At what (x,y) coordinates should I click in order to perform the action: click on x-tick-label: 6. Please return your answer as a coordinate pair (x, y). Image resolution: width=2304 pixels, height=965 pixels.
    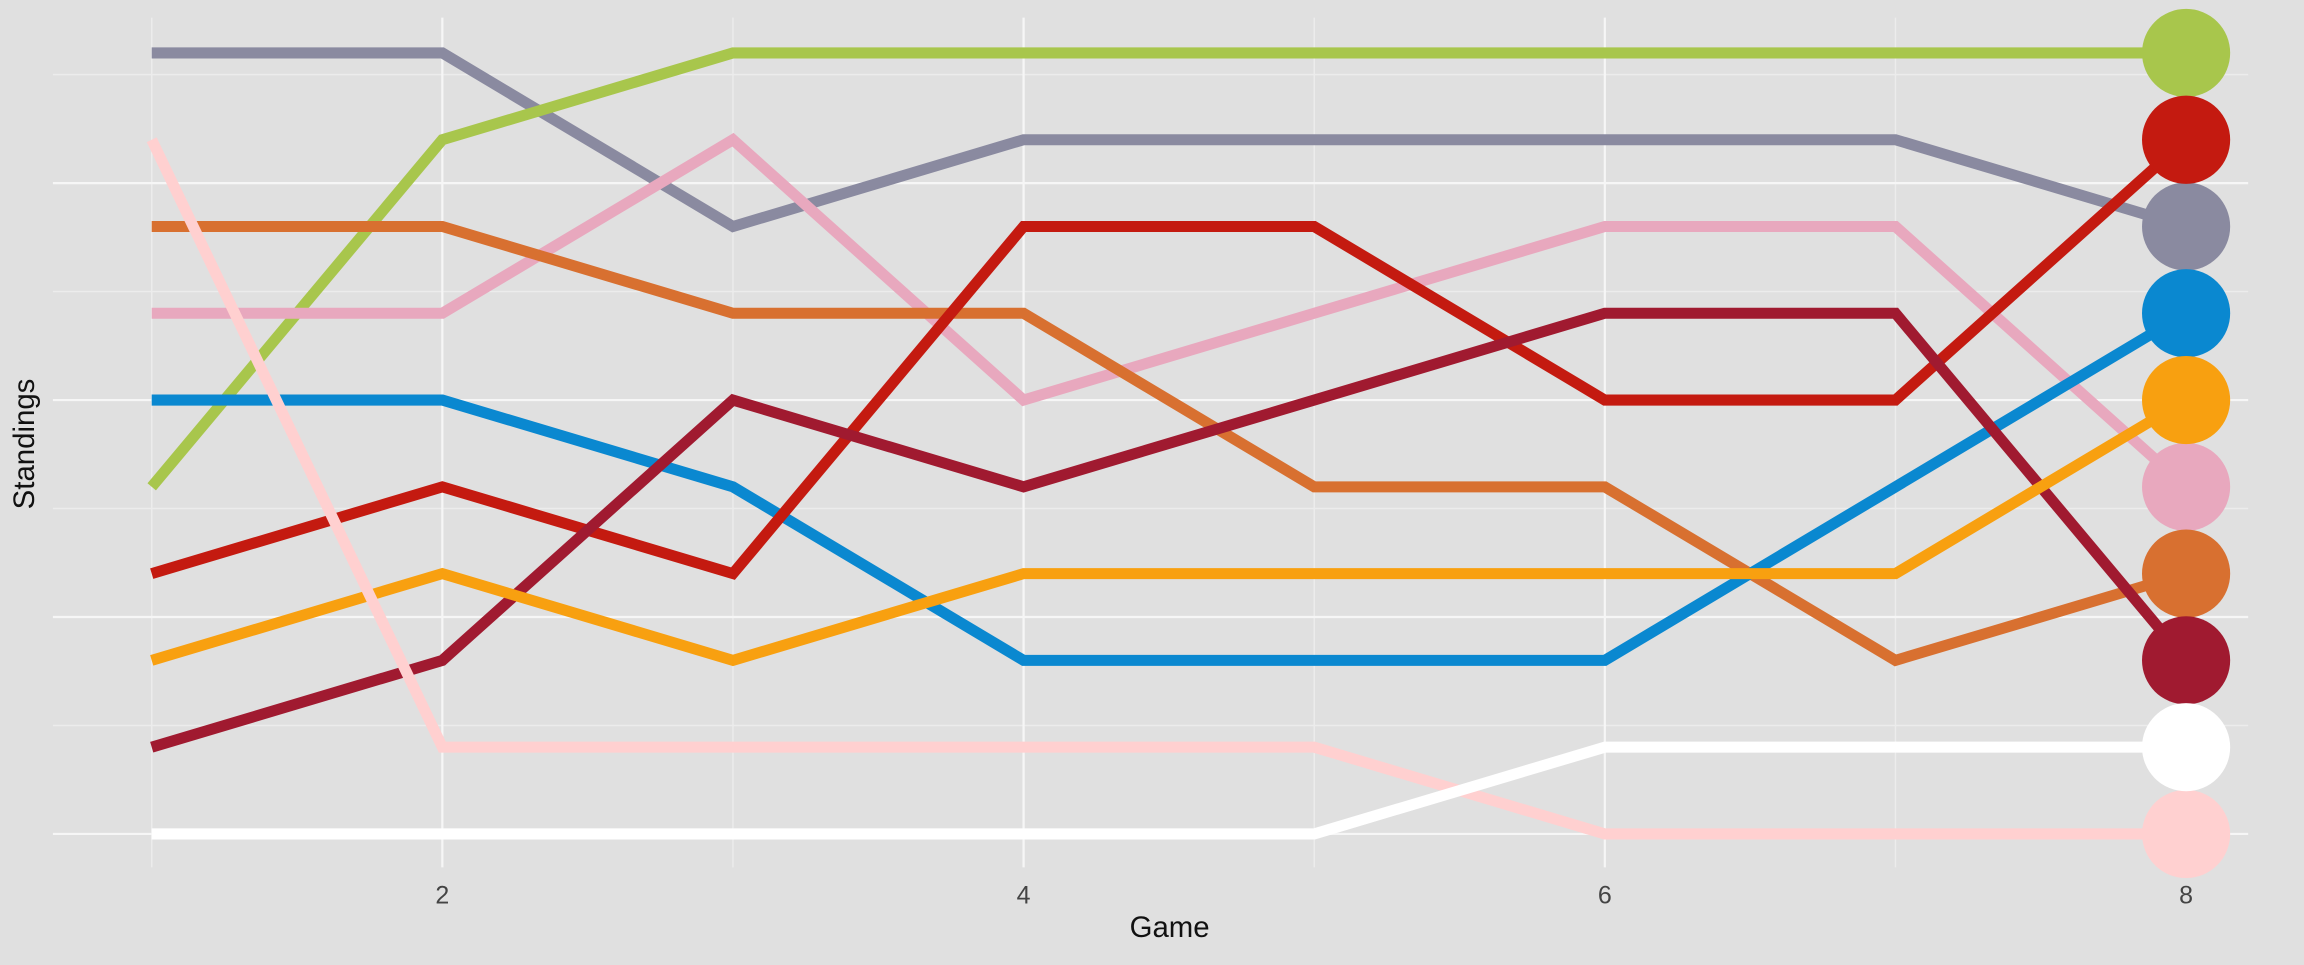
    Looking at the image, I should click on (1605, 895).